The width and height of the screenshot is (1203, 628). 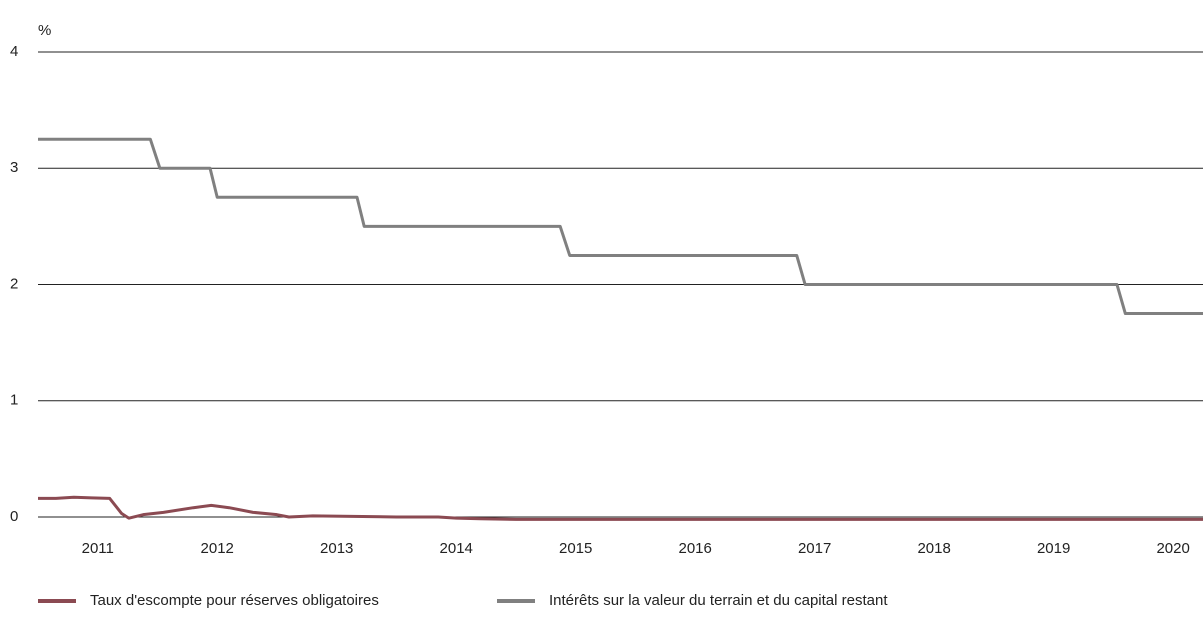 What do you see at coordinates (14, 516) in the screenshot?
I see `y-tick-label: 0` at bounding box center [14, 516].